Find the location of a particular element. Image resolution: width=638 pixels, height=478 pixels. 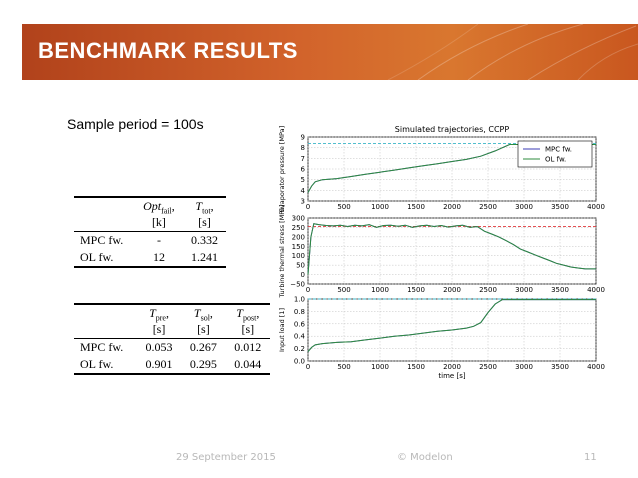

table-row: OL fw. 12 1.241 is located at coordinates (150, 259).